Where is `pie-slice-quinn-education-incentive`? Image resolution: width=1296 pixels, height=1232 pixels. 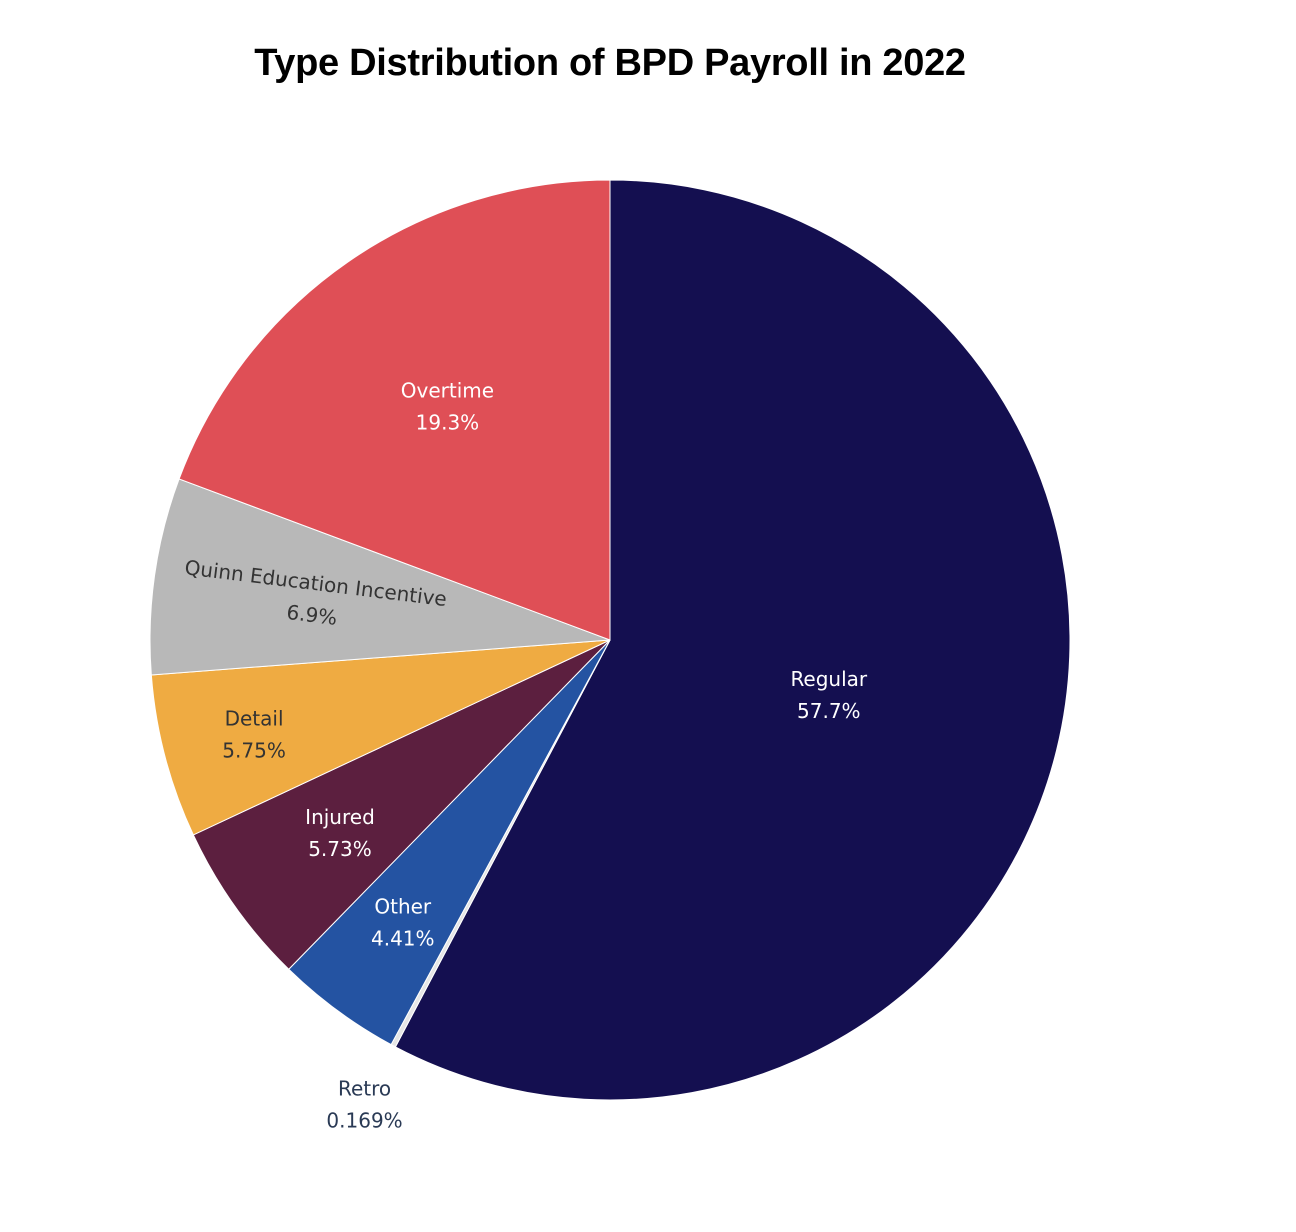
pie-slice-quinn-education-incentive is located at coordinates (380, 577).